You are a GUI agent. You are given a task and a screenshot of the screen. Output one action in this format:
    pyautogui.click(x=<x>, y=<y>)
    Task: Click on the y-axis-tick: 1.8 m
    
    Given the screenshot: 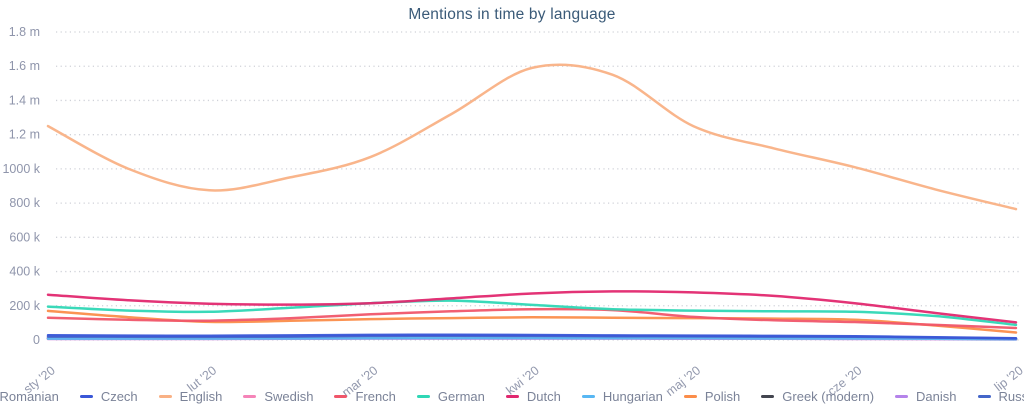 What is the action you would take?
    pyautogui.click(x=24, y=32)
    